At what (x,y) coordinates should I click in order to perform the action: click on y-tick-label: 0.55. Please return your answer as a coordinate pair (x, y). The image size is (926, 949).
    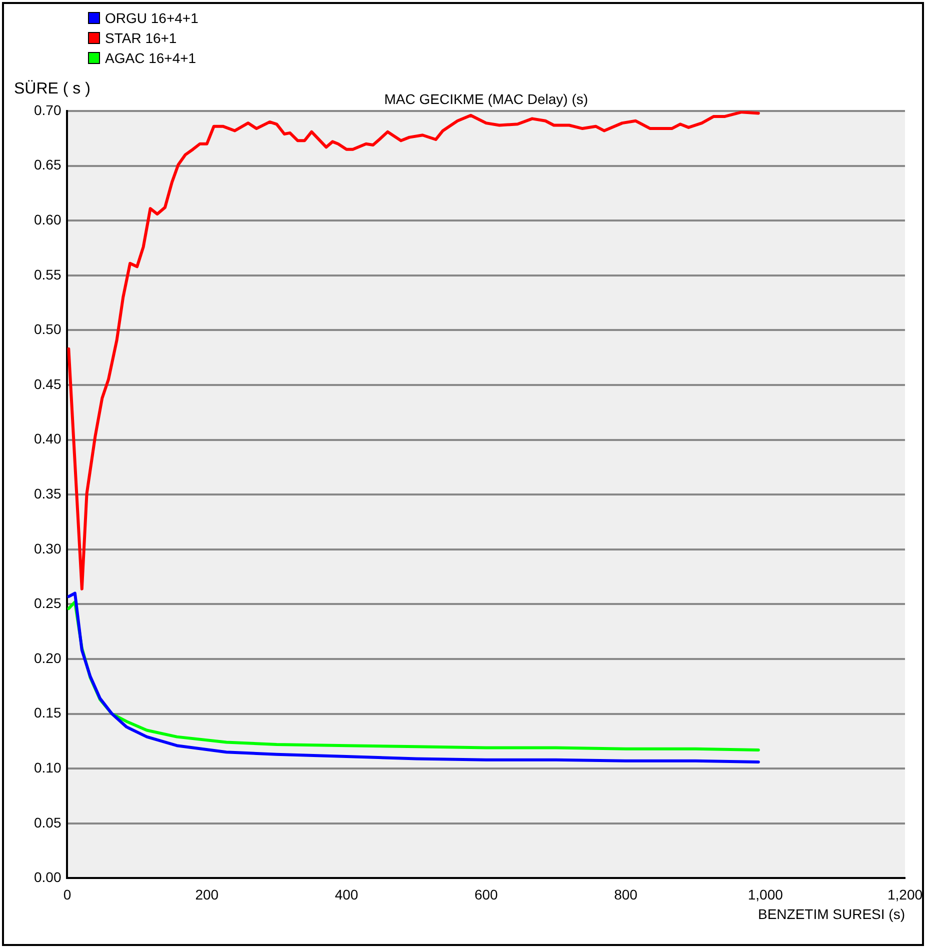
    Looking at the image, I should click on (48, 274).